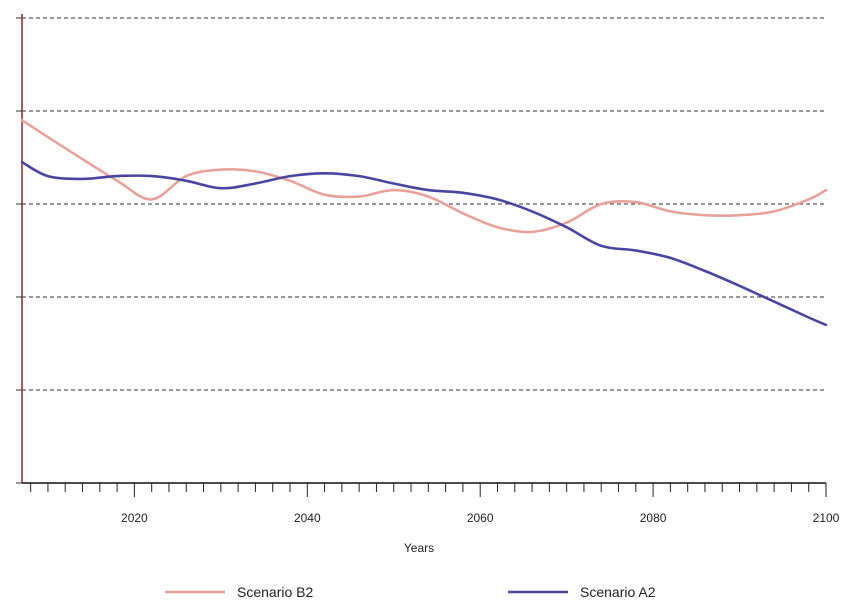 This screenshot has height=600, width=841. What do you see at coordinates (618, 592) in the screenshot?
I see `legend-label-scenario-a2: Scenario A2` at bounding box center [618, 592].